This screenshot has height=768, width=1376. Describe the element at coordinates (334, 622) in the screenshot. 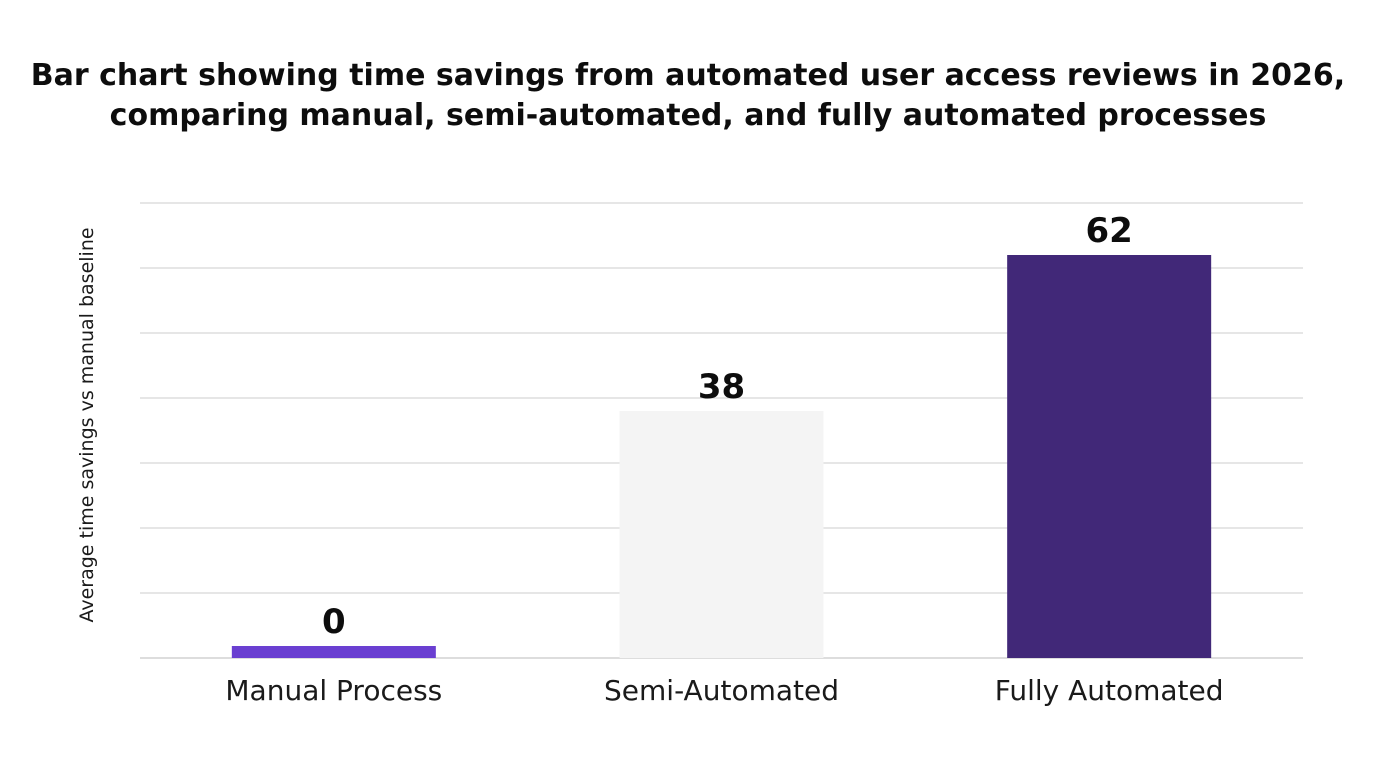

I see `data-label: 0` at that location.